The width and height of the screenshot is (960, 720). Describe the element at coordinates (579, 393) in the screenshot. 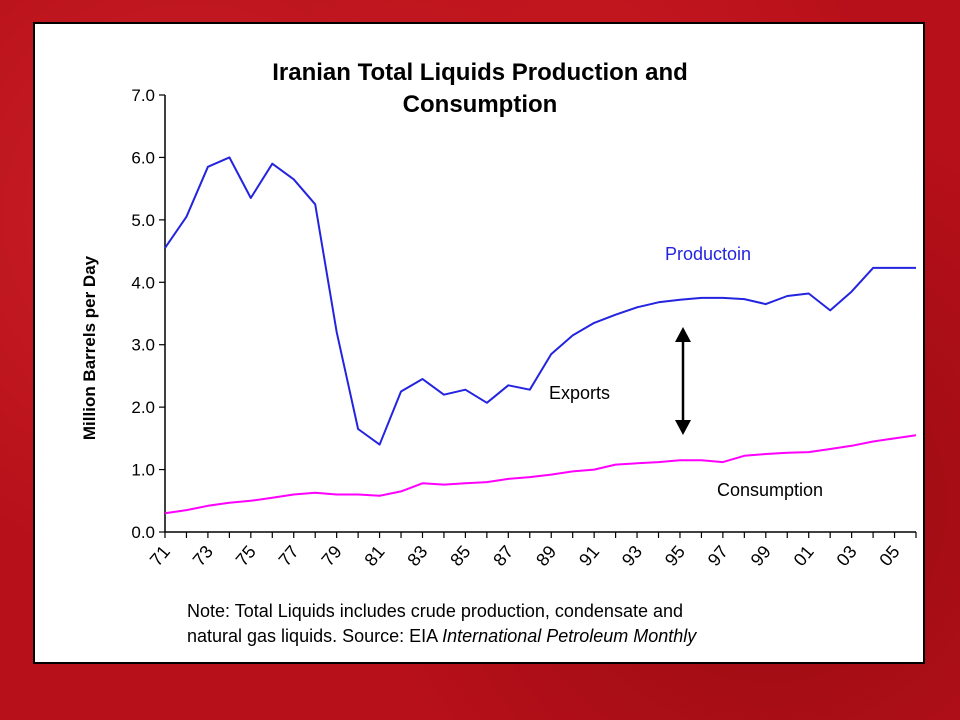

I see `exports-annotation: Exports` at that location.